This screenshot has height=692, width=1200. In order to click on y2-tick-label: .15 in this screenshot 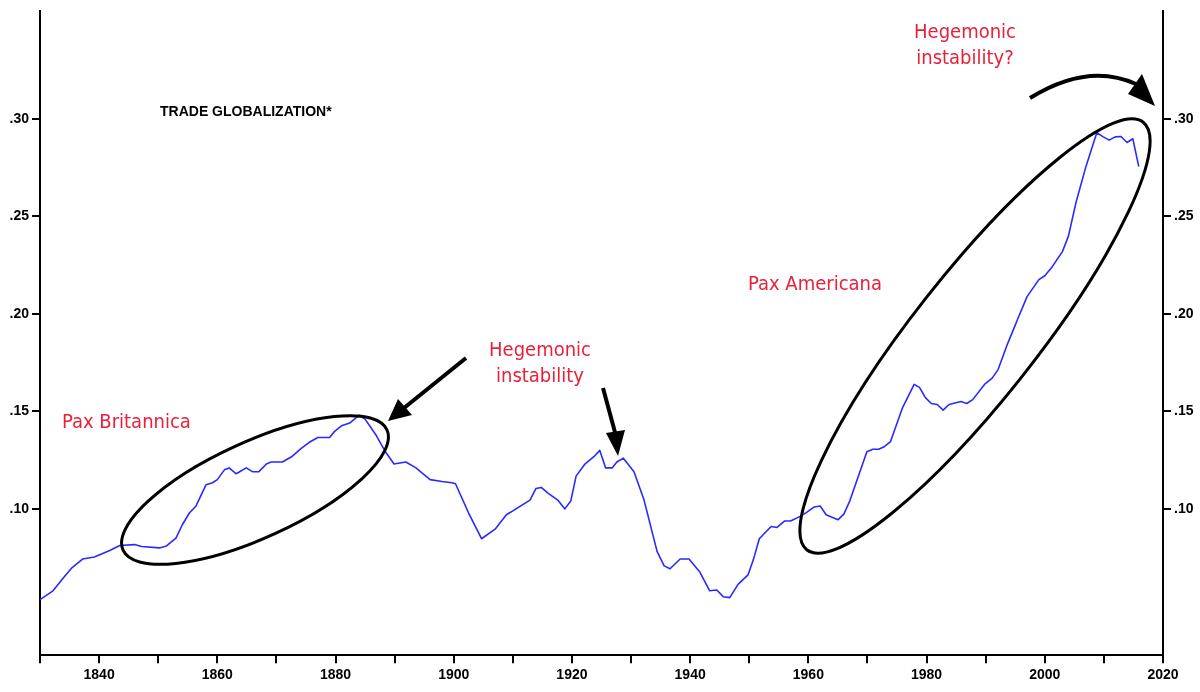, I will do `click(1184, 410)`.